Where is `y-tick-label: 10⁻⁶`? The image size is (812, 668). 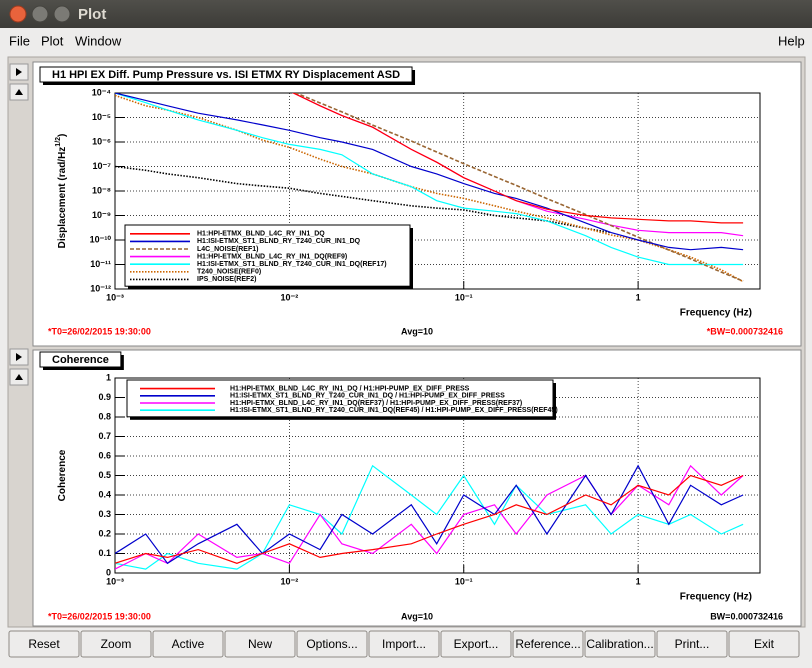
y-tick-label: 10⁻⁶ is located at coordinates (101, 141).